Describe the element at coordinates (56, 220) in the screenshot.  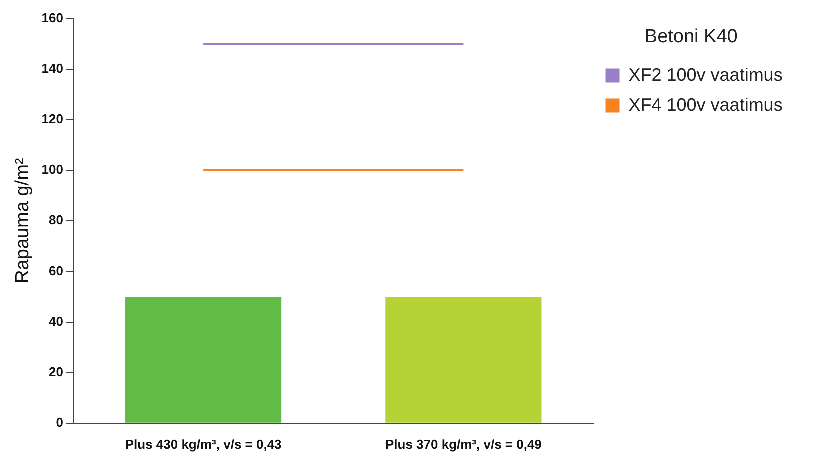
I see `y-tick-label: 80` at that location.